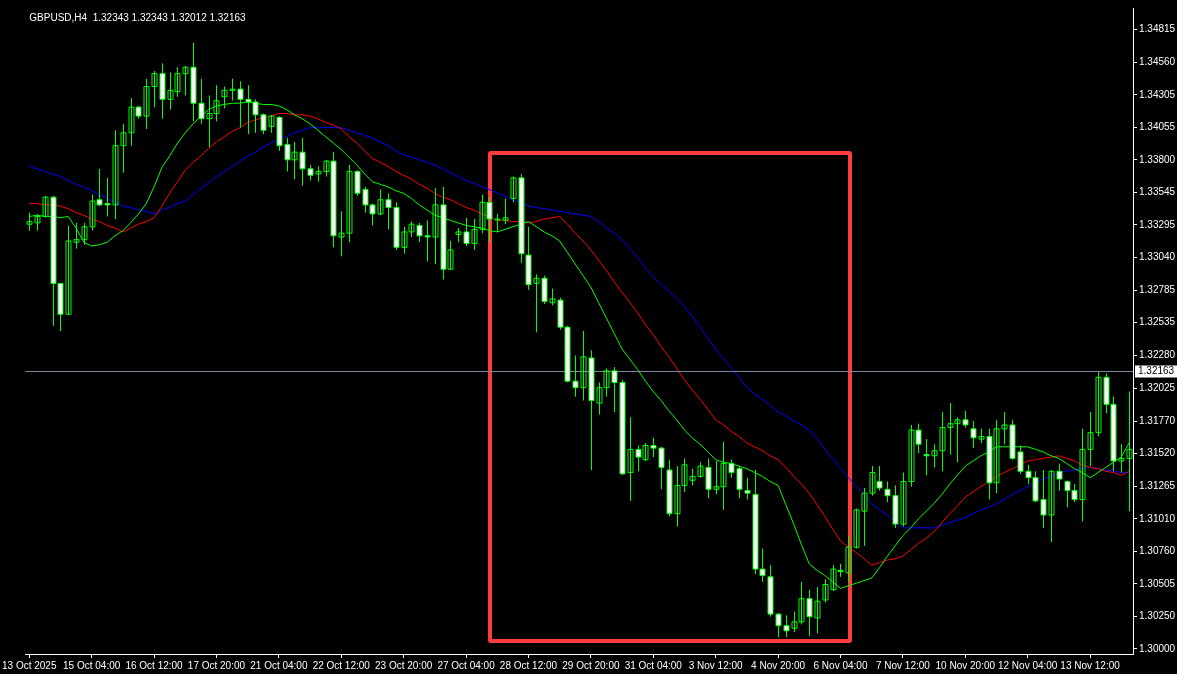  I want to click on y-tick-label: 1.34305, so click(1157, 94).